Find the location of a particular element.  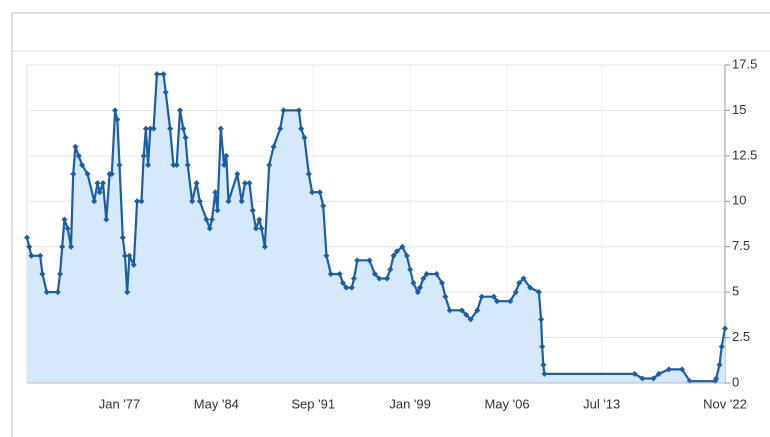

x-tick-label: Jan '77 is located at coordinates (120, 403).